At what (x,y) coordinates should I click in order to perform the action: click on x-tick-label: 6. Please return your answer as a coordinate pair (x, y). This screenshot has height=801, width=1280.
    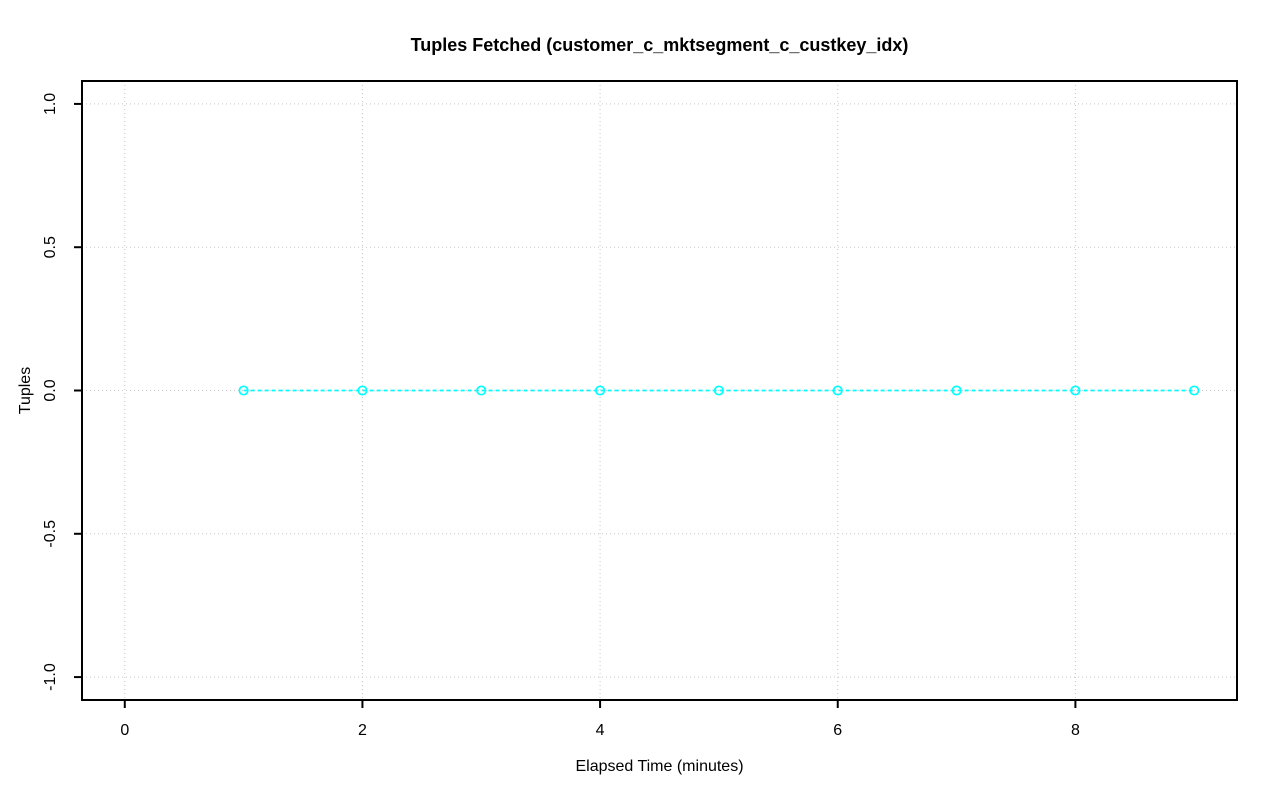
    Looking at the image, I should click on (837, 730).